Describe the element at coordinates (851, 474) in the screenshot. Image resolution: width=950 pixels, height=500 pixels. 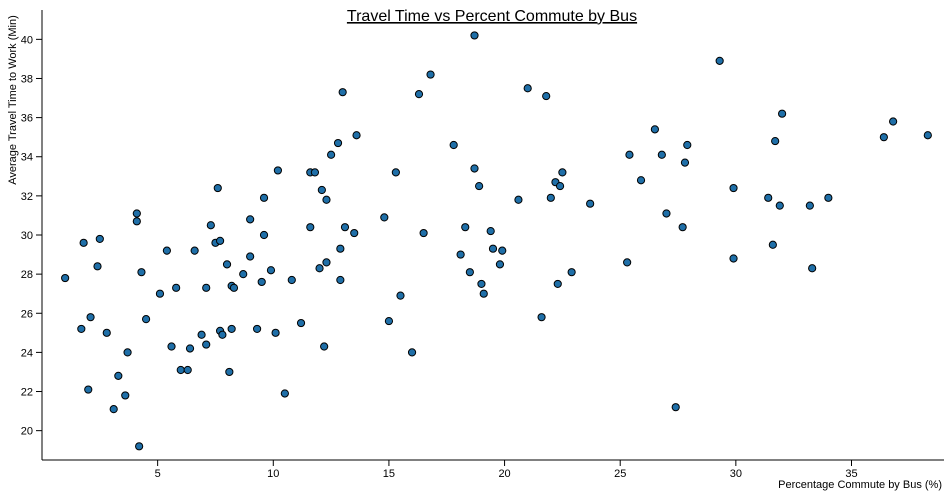
I see `x-tick-label: 35` at that location.